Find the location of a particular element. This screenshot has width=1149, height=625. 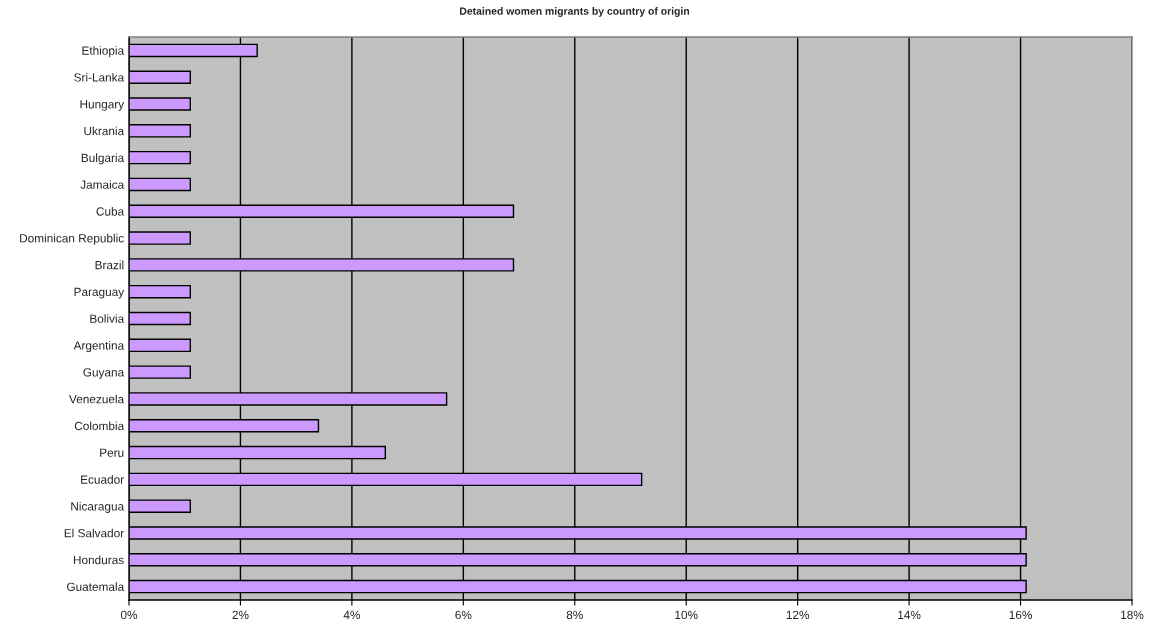

y-tick-label: Cuba is located at coordinates (110, 211).